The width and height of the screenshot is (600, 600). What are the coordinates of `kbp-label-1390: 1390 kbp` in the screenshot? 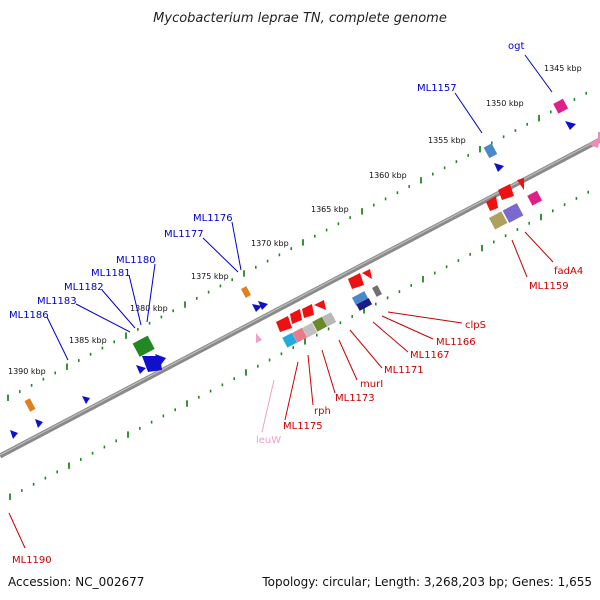 It's located at (27, 371).